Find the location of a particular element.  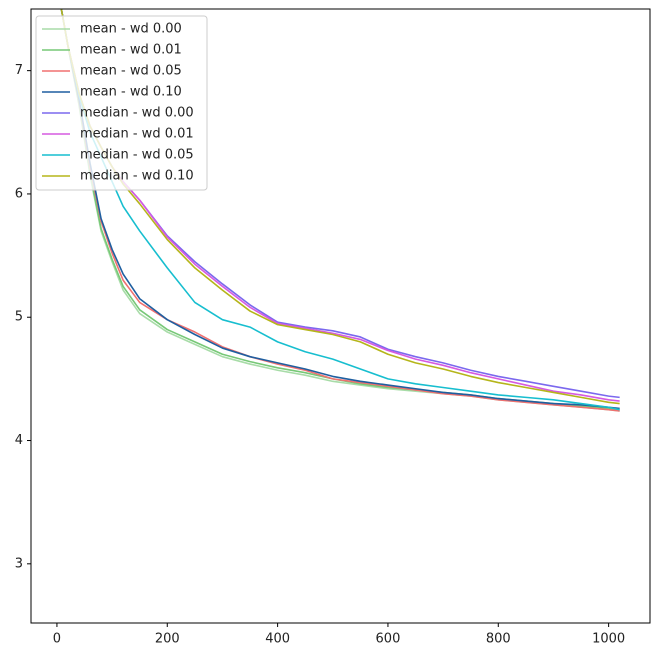

y-tick-label: 7 is located at coordinates (19, 70).